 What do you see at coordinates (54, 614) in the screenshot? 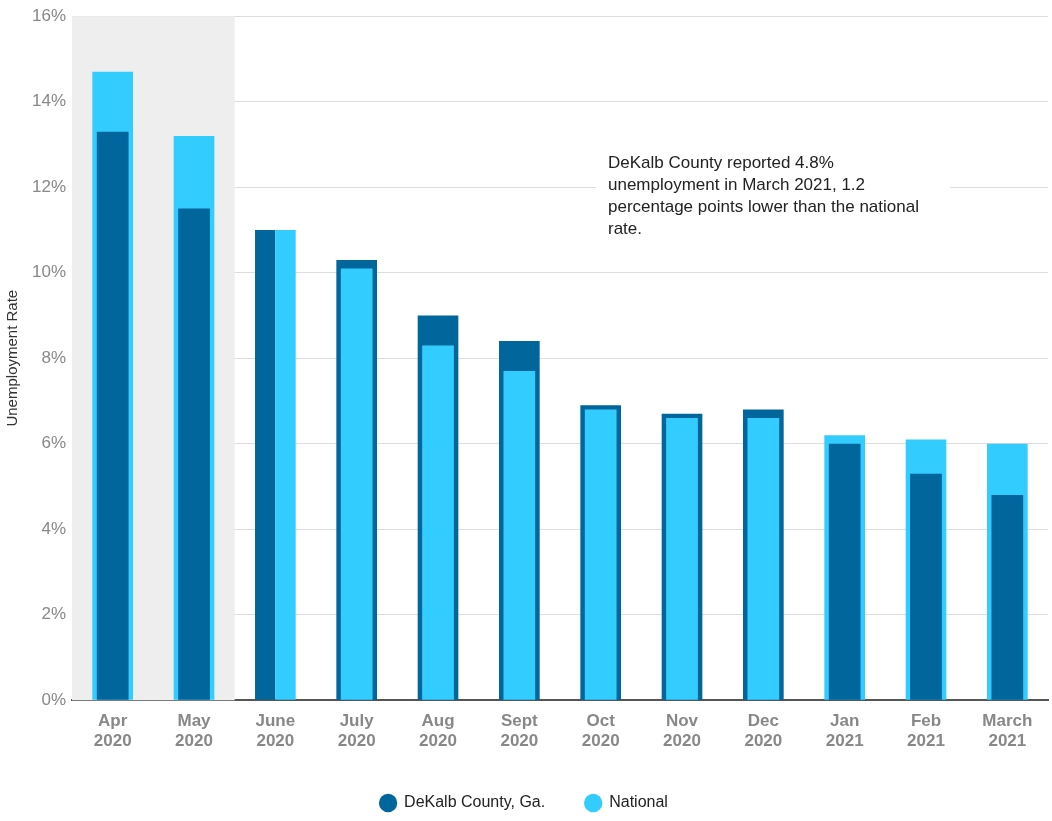
I see `y-tick-label: 2%` at bounding box center [54, 614].